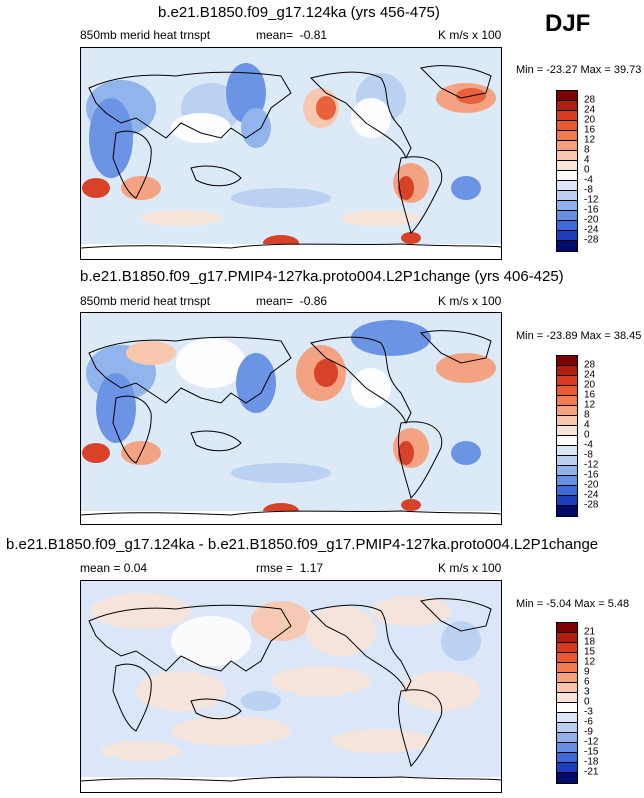 Image resolution: width=644 pixels, height=798 pixels. Describe the element at coordinates (114, 568) in the screenshot. I see `panel-3-mean-label: mean = 0.04` at that location.